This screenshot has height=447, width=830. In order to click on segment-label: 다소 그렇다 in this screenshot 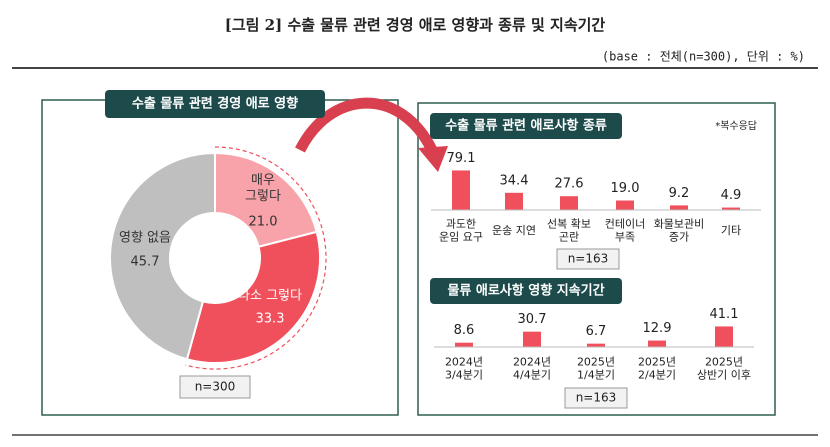, I will do `click(270, 296)`.